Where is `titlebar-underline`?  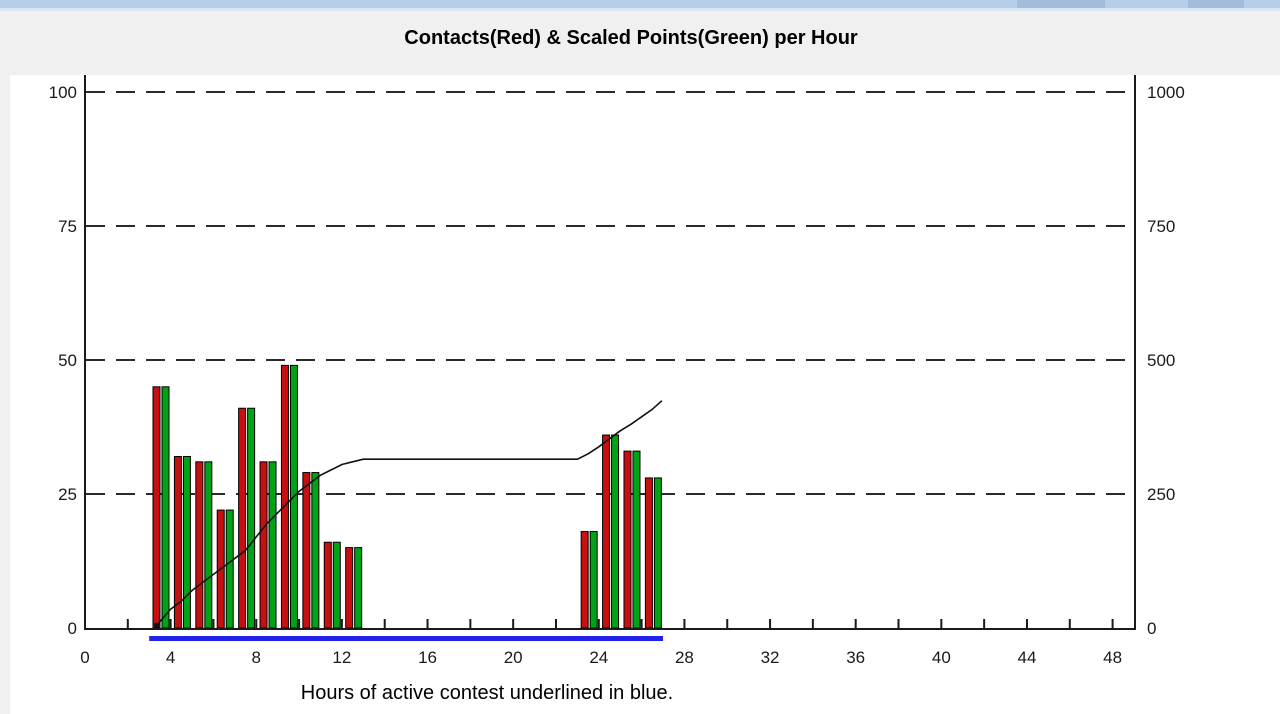
titlebar-underline is located at coordinates (640, 9).